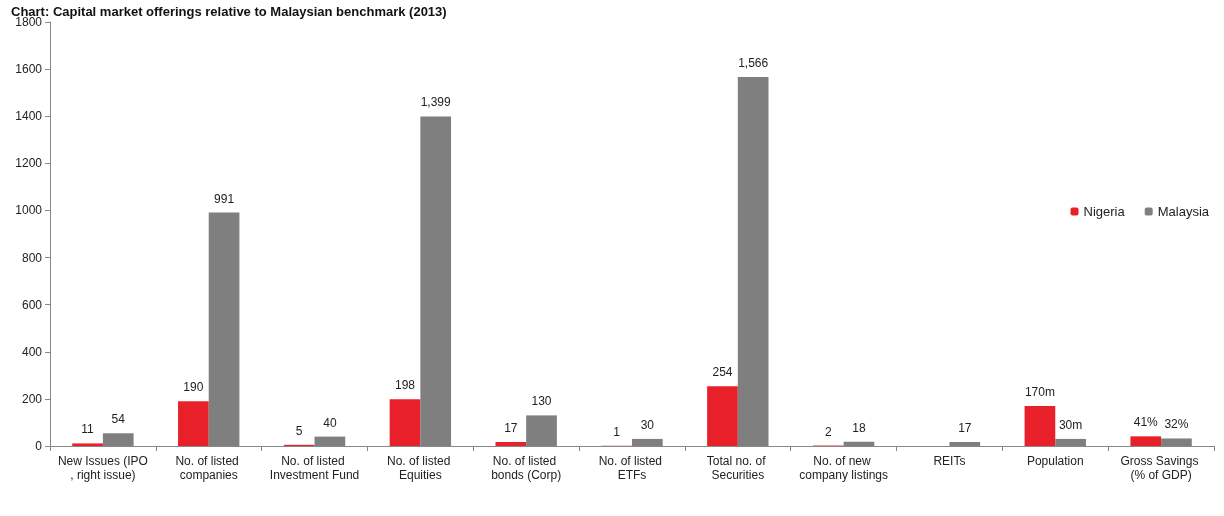 The height and width of the screenshot is (516, 1224). Describe the element at coordinates (1055, 461) in the screenshot. I see `x-tick-label: Population` at that location.